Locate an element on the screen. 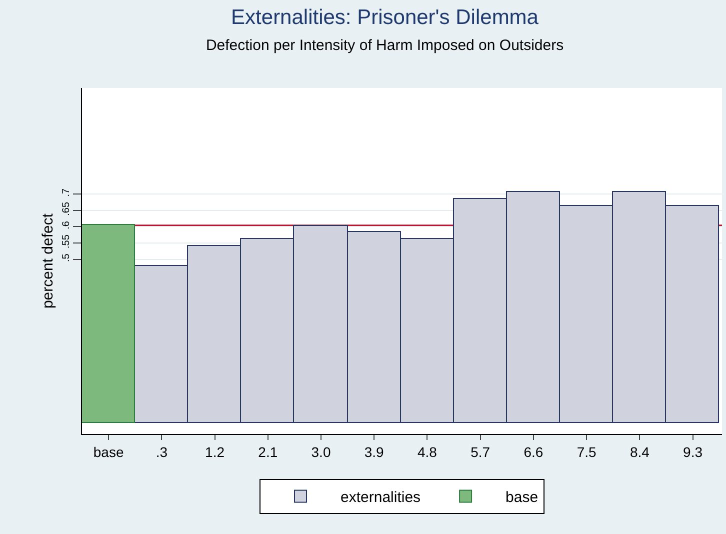 The image size is (726, 534). y-tick-label: .7 is located at coordinates (66, 192).